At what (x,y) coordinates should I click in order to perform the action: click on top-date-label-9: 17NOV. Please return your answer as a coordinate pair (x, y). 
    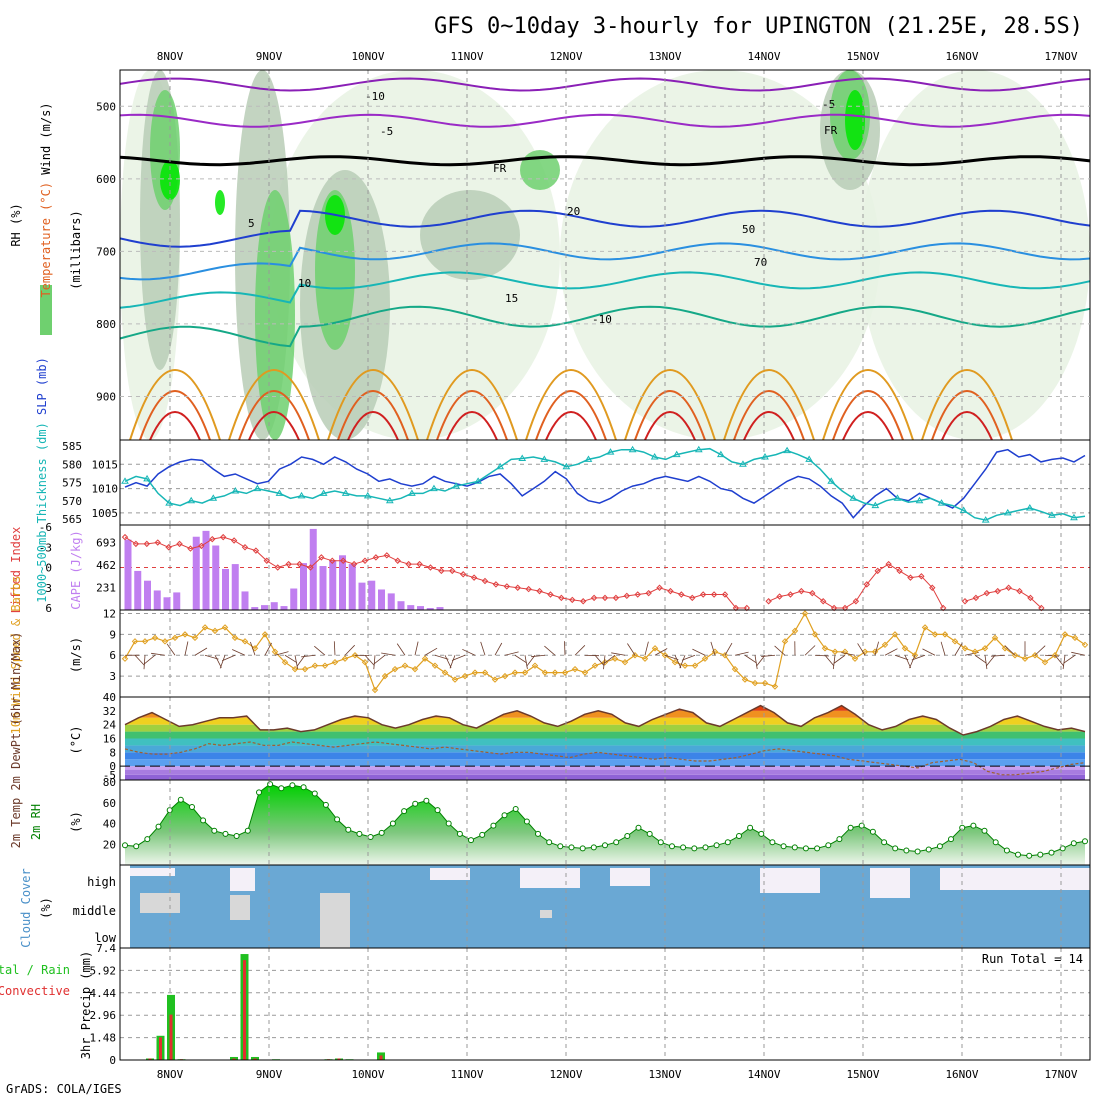
    Looking at the image, I should click on (1060, 56).